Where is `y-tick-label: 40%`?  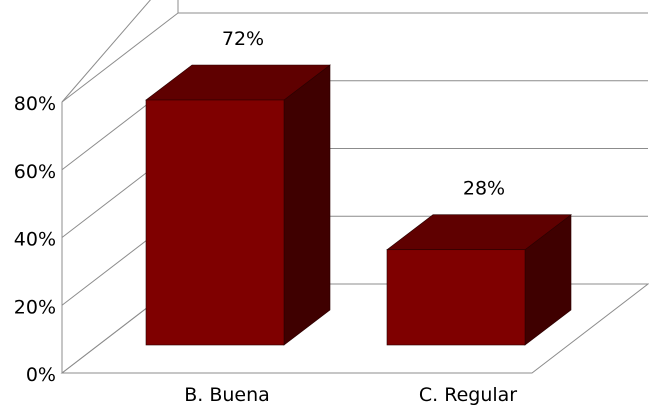
y-tick-label: 40% is located at coordinates (35, 240).